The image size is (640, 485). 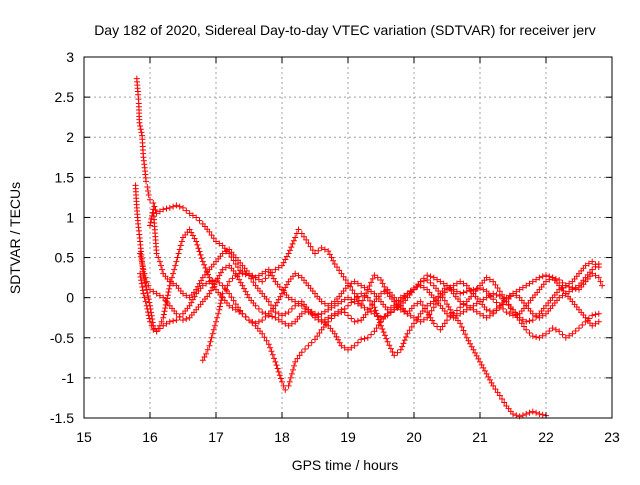 I want to click on y-axis-label: SDTVAR / TECUs, so click(x=15, y=238).